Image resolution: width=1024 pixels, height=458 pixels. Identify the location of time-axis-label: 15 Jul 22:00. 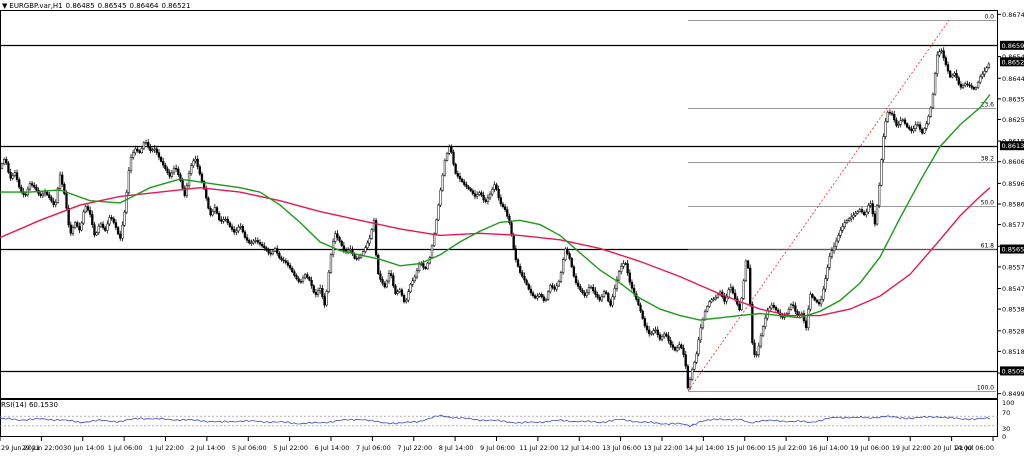
(787, 448).